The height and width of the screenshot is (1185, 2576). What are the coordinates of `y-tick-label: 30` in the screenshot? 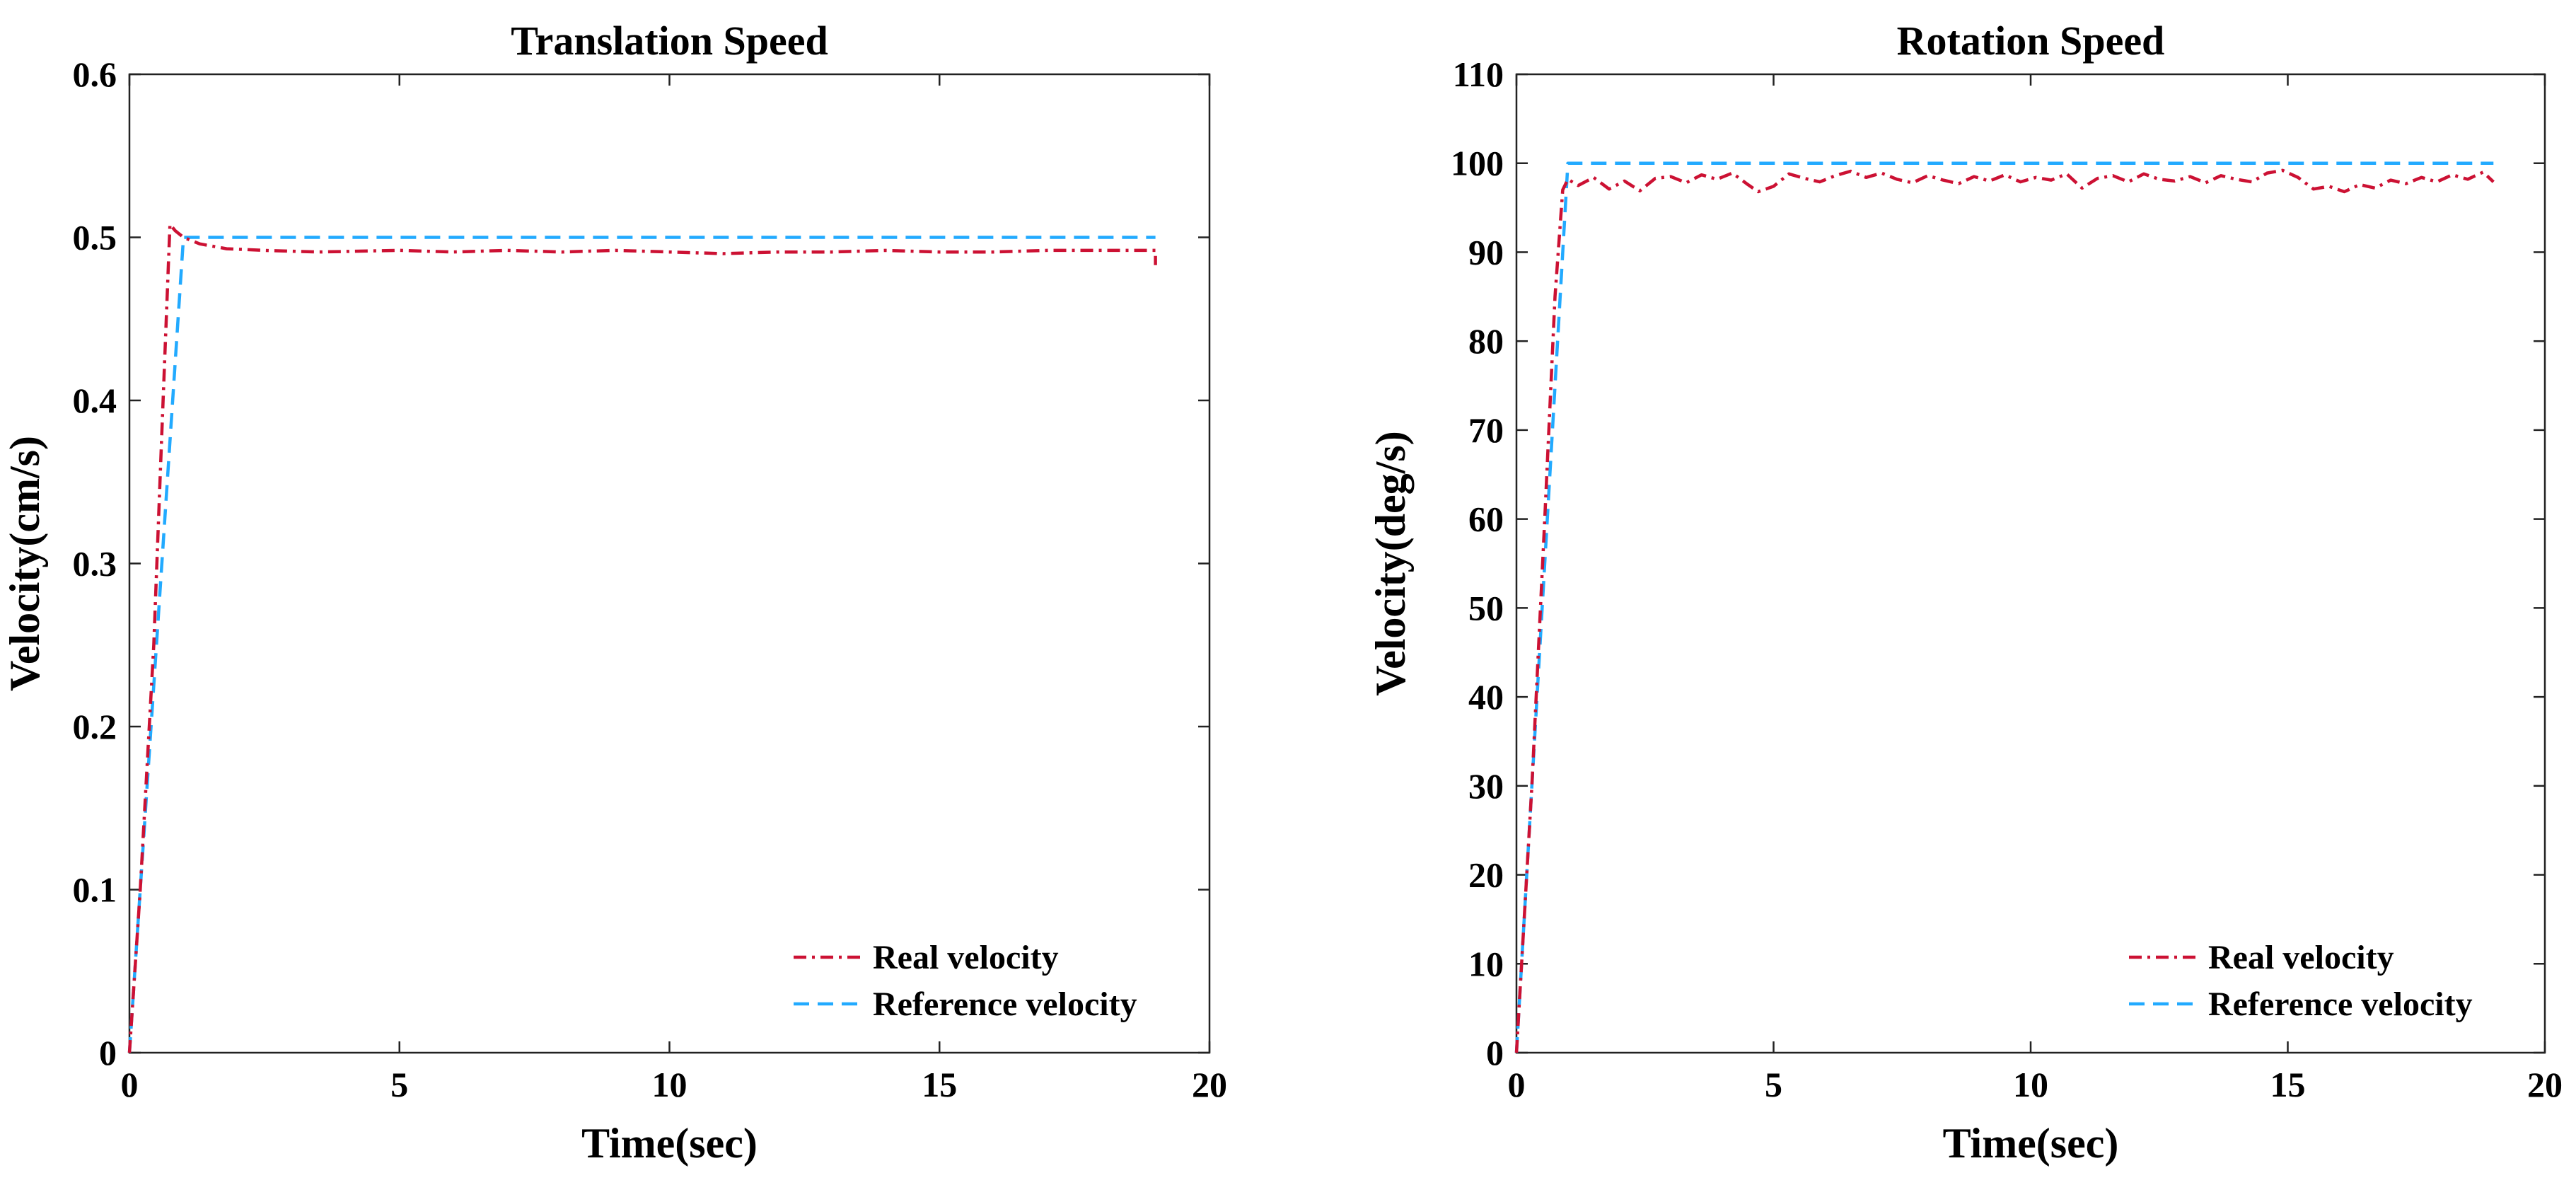 It's located at (1486, 786).